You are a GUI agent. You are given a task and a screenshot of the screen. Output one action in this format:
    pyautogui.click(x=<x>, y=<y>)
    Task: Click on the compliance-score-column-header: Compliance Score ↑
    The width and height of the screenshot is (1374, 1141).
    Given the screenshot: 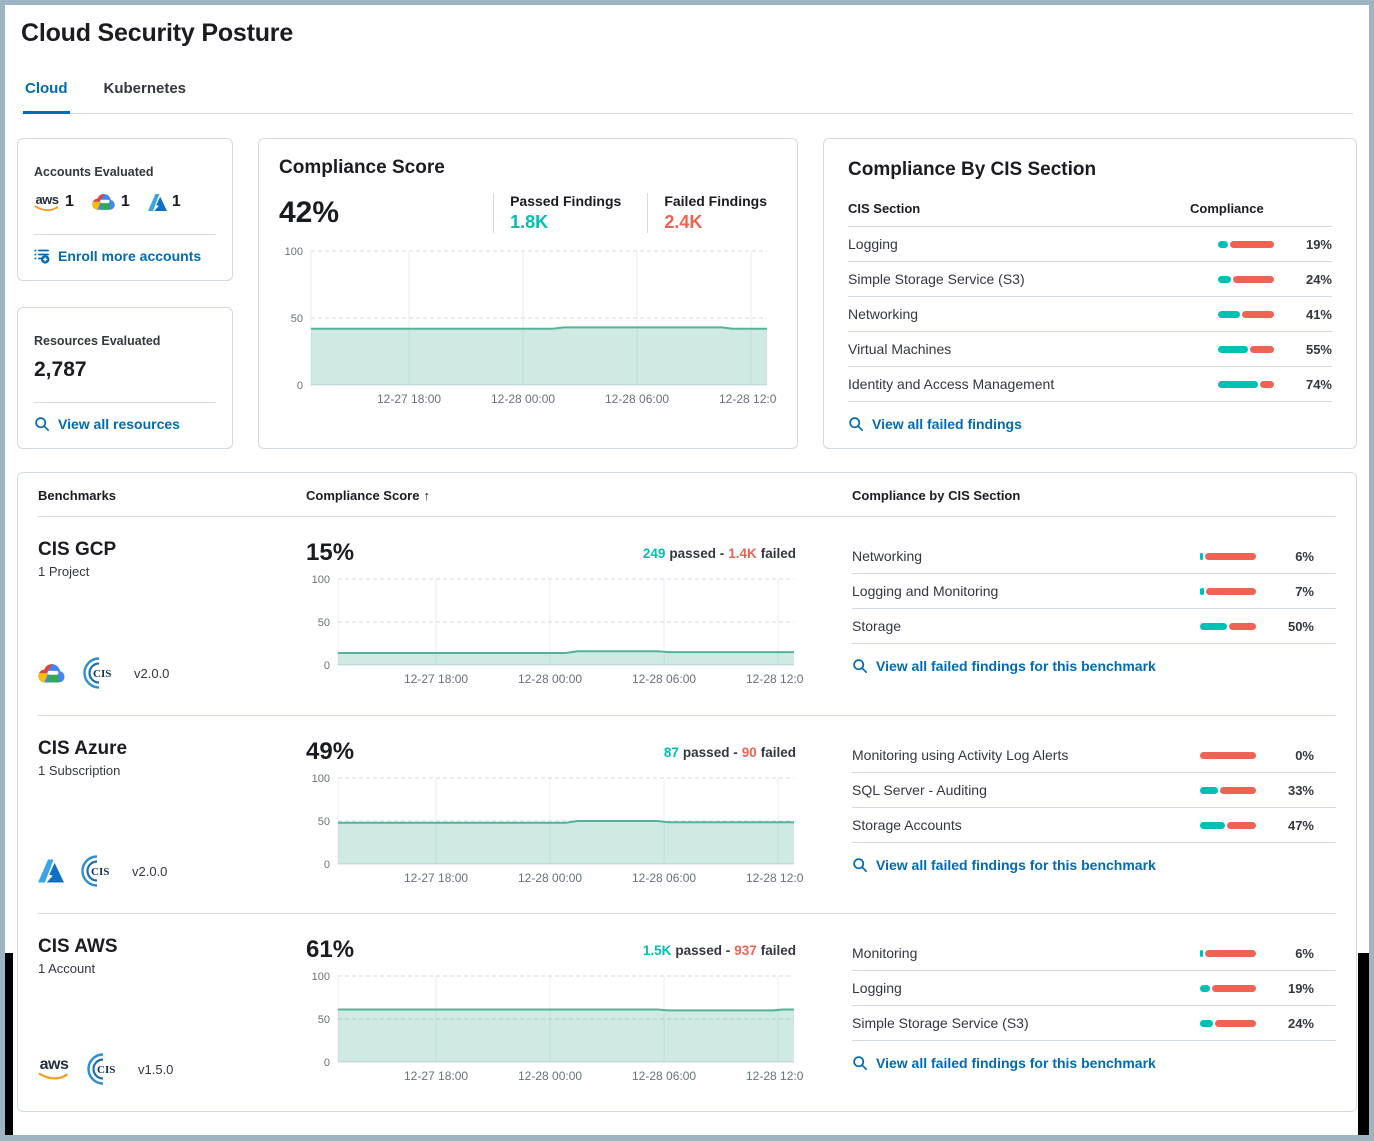 What is the action you would take?
    pyautogui.click(x=368, y=495)
    